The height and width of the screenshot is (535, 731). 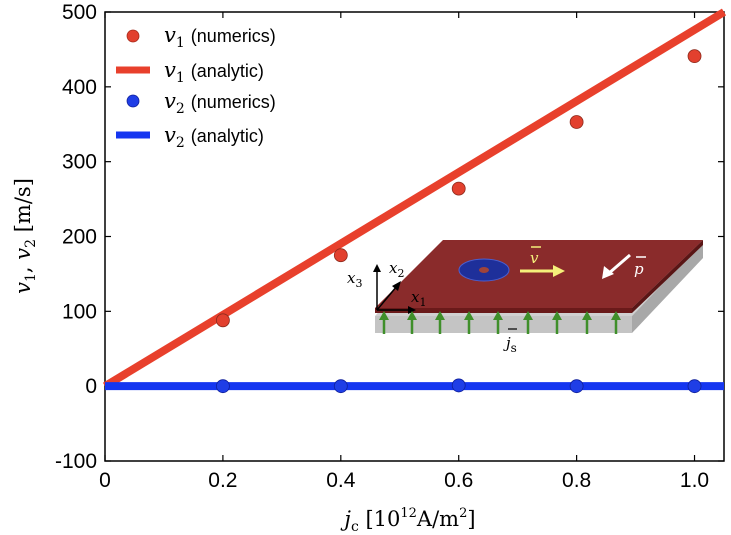 What do you see at coordinates (500, 322) in the screenshot?
I see `inset-current-arrows` at bounding box center [500, 322].